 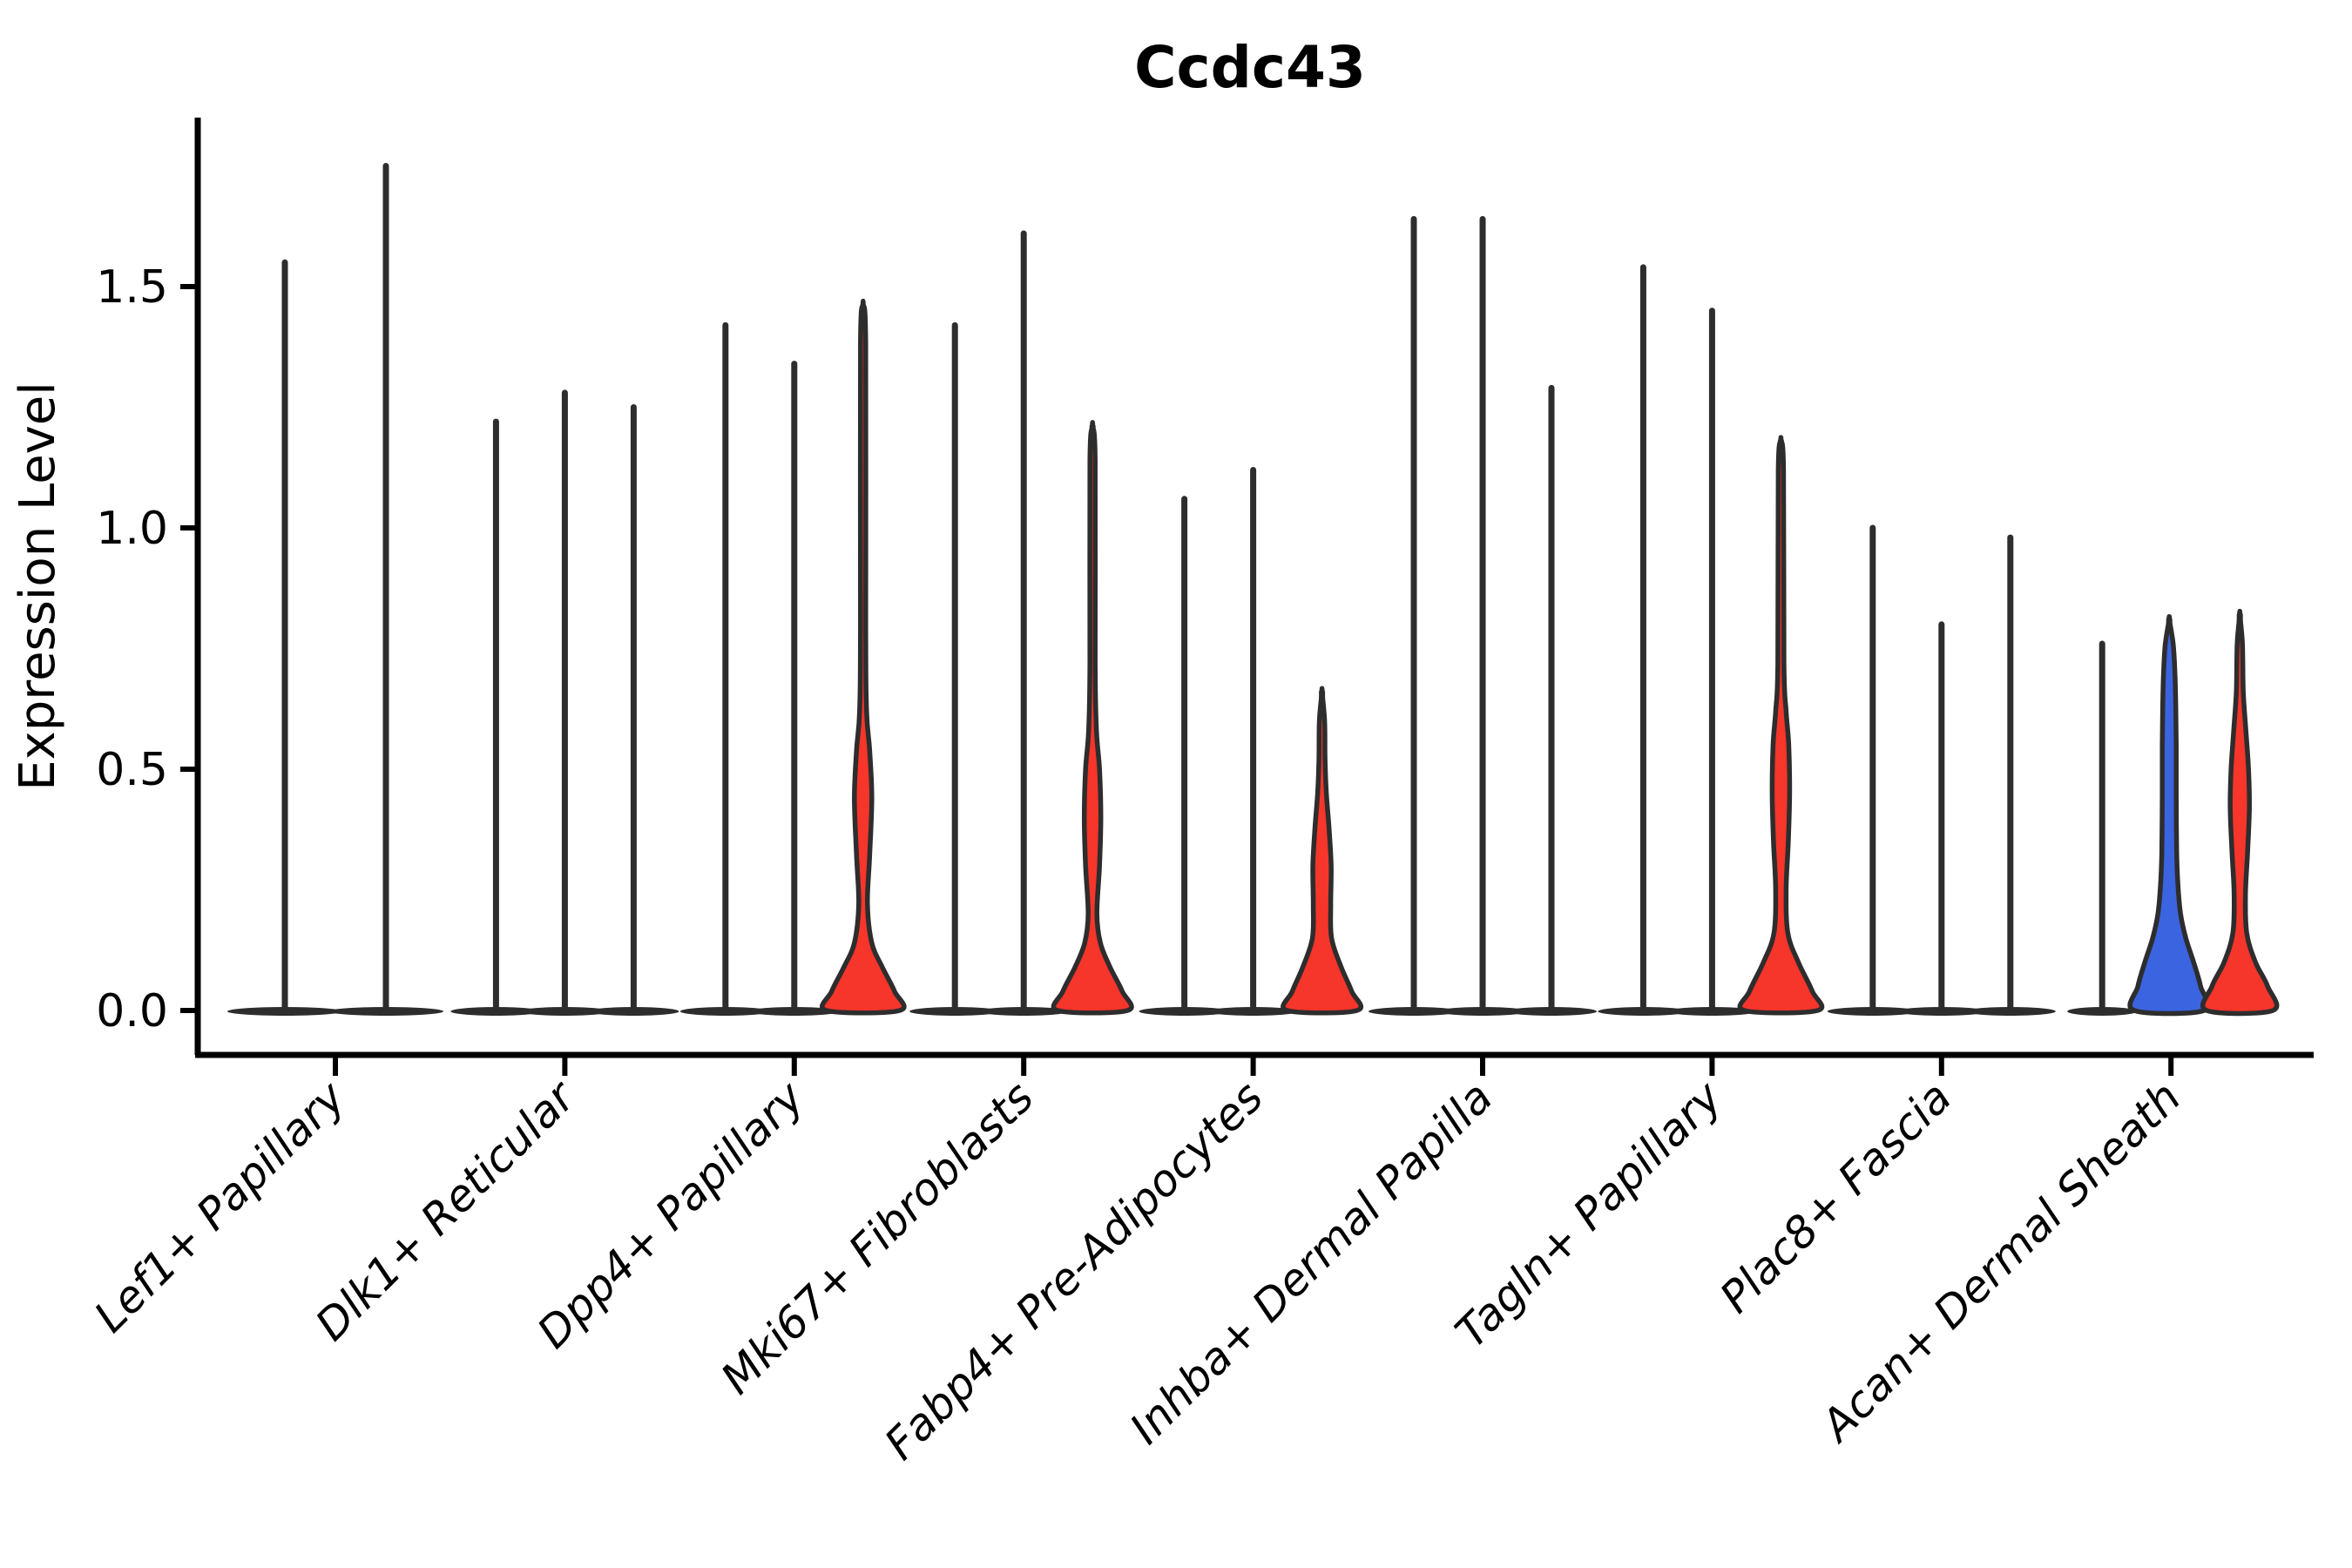 What do you see at coordinates (132, 1011) in the screenshot?
I see `y-tick-label: 0.0` at bounding box center [132, 1011].